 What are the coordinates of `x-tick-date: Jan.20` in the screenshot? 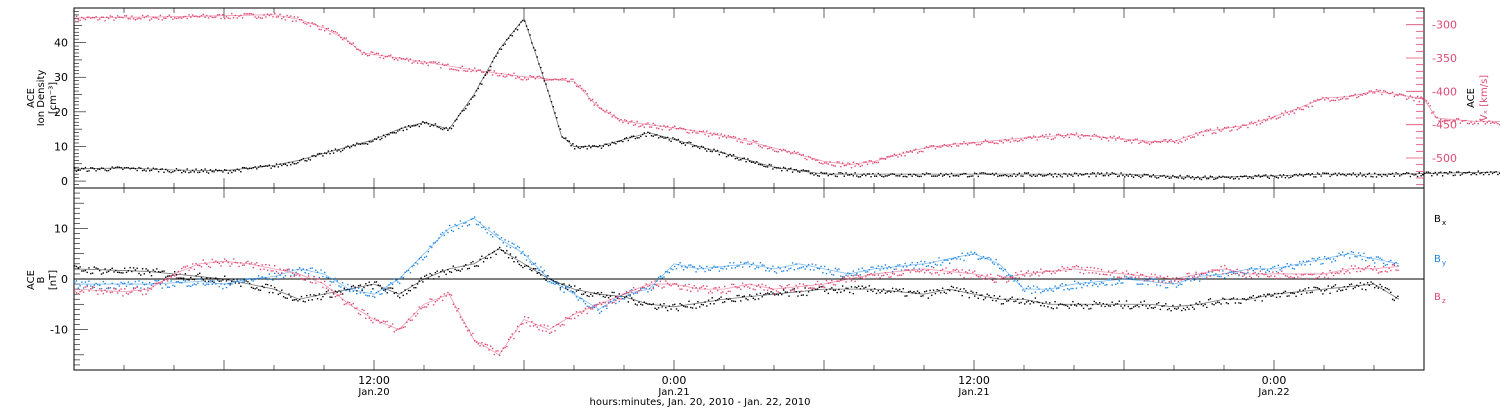 It's located at (373, 392).